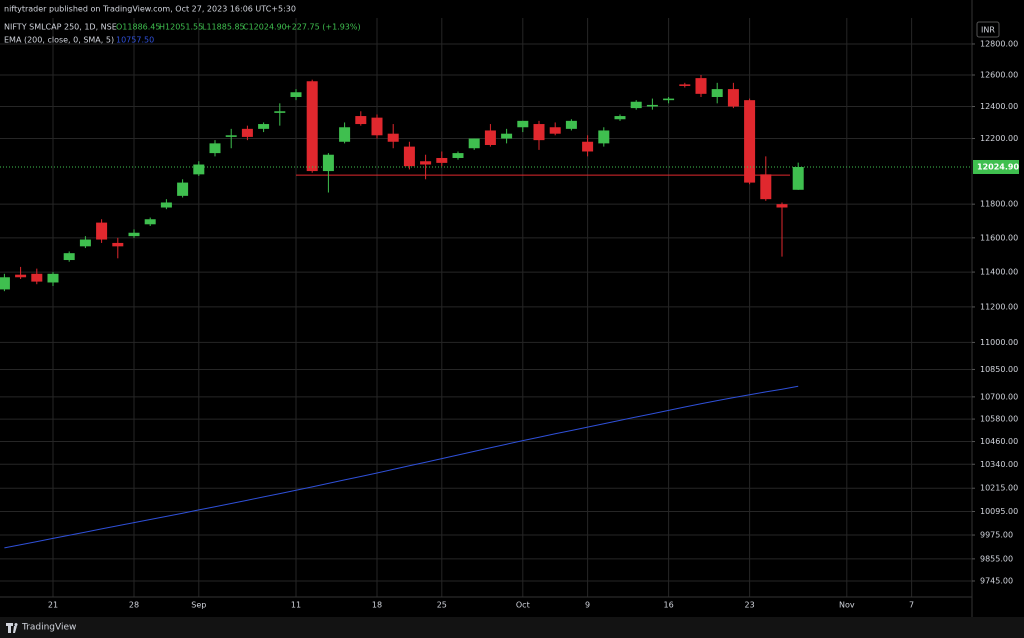 Image resolution: width=1024 pixels, height=638 pixels. What do you see at coordinates (999, 396) in the screenshot?
I see `y-tick-label: 10700.00` at bounding box center [999, 396].